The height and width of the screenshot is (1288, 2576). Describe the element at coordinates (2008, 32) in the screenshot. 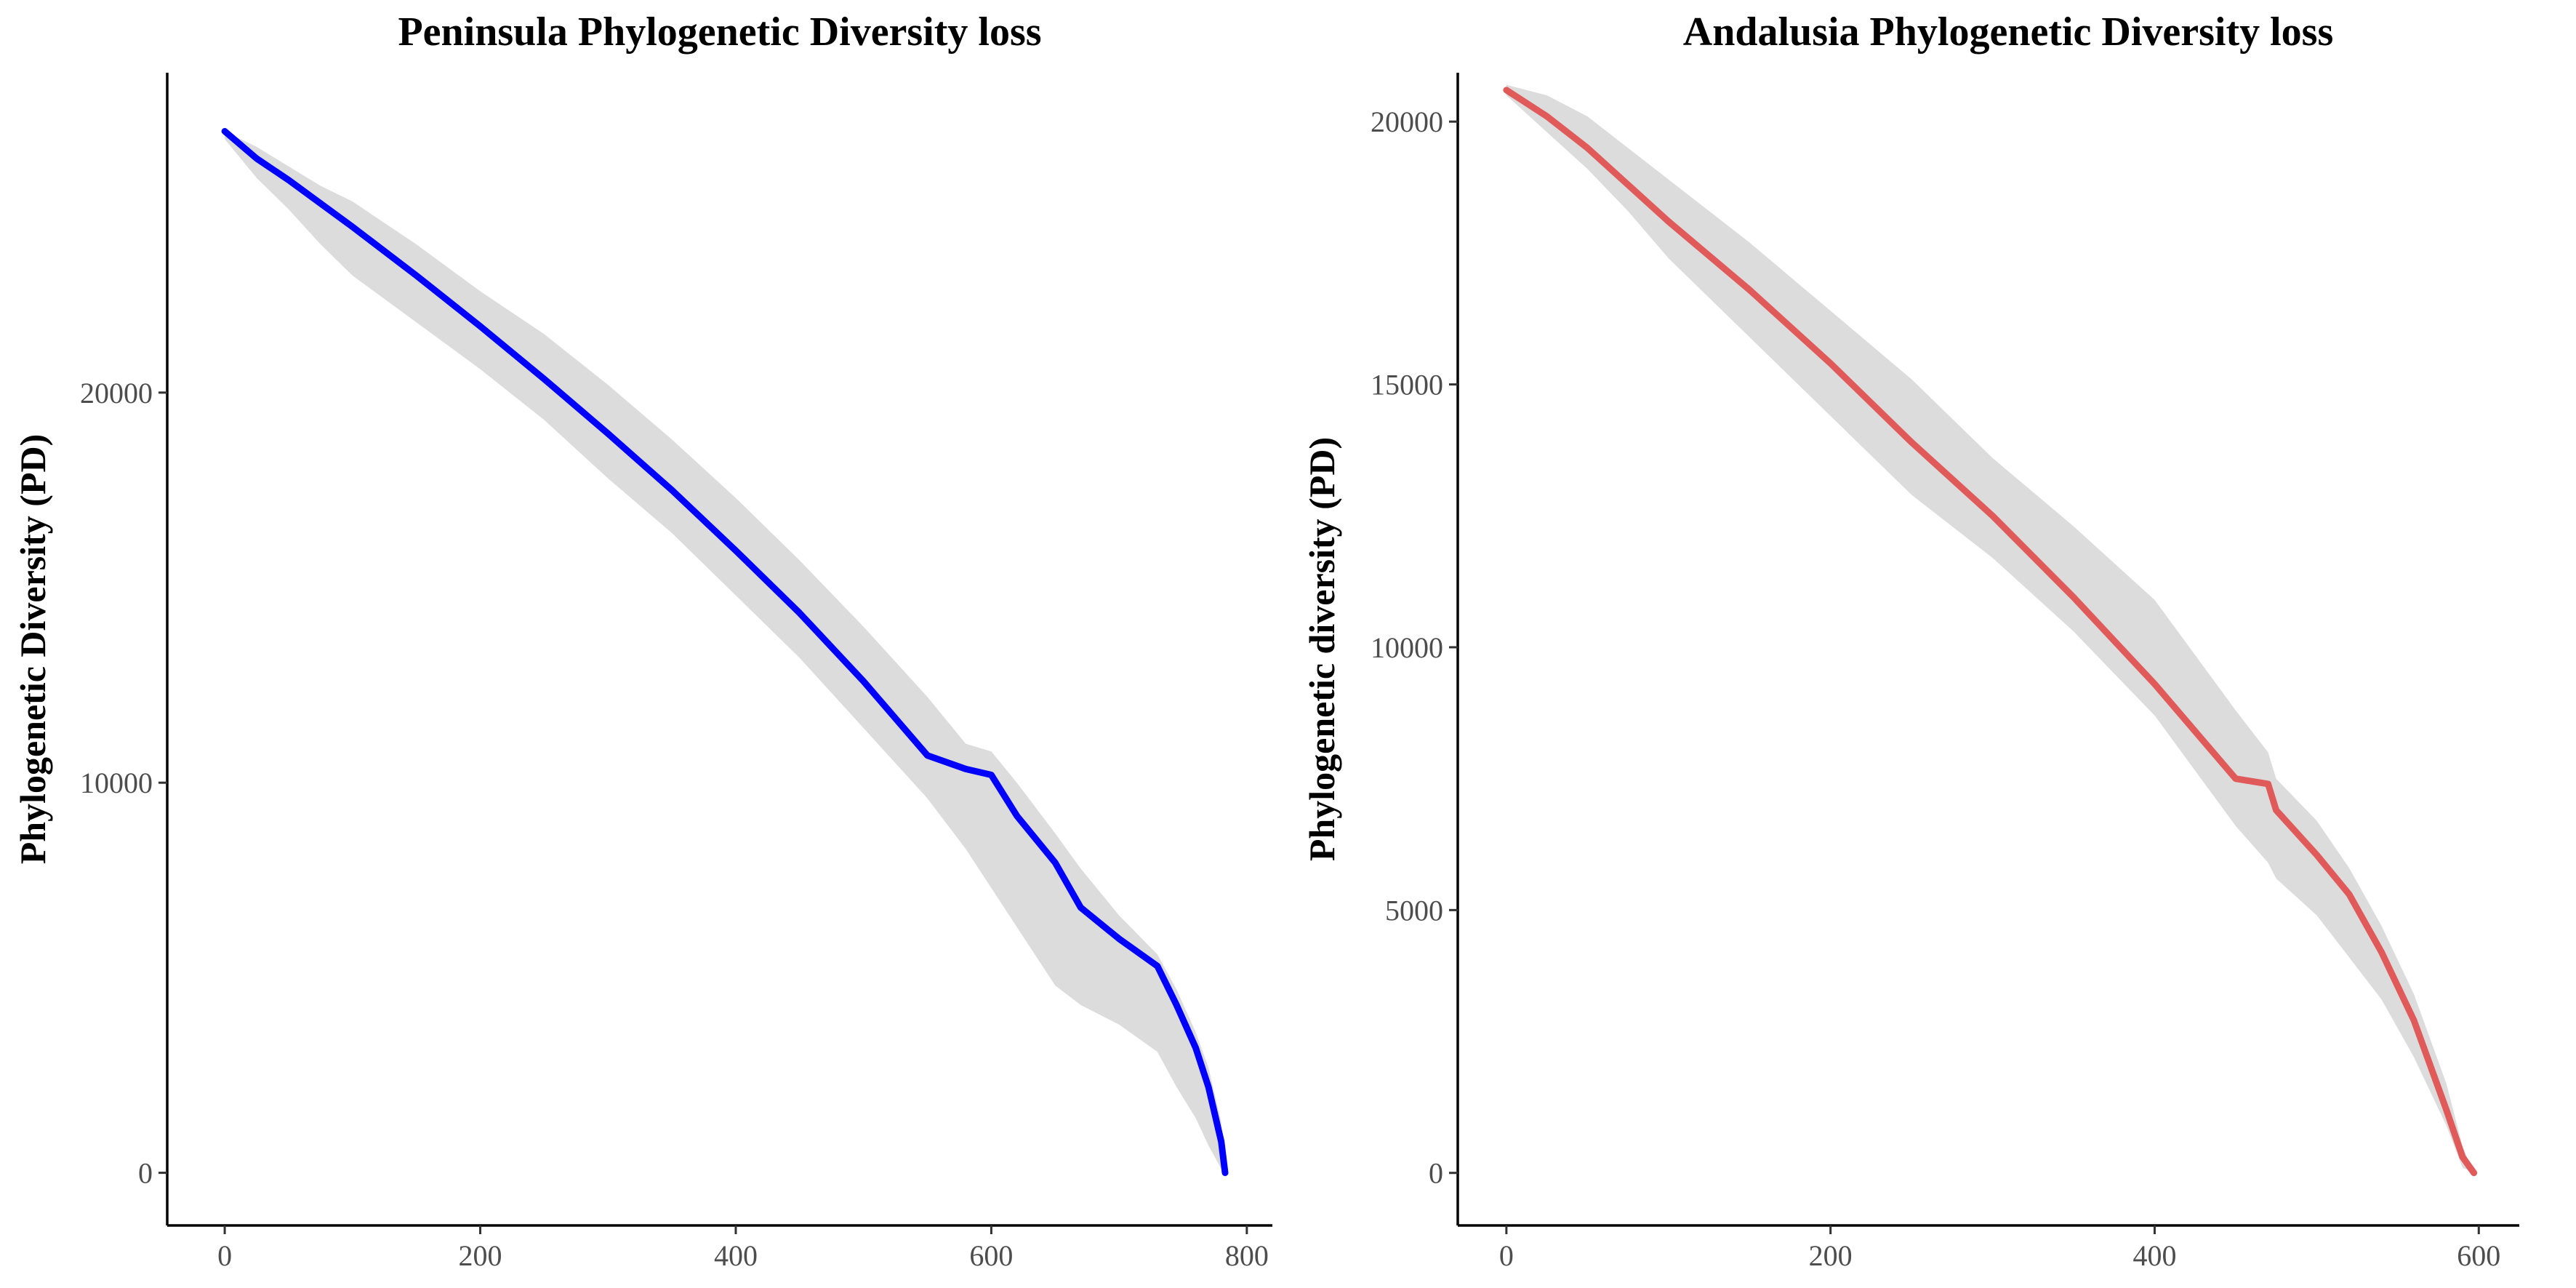

I see `andalusia-chart-title: Andalusia Phylogenetic Diversity loss` at that location.